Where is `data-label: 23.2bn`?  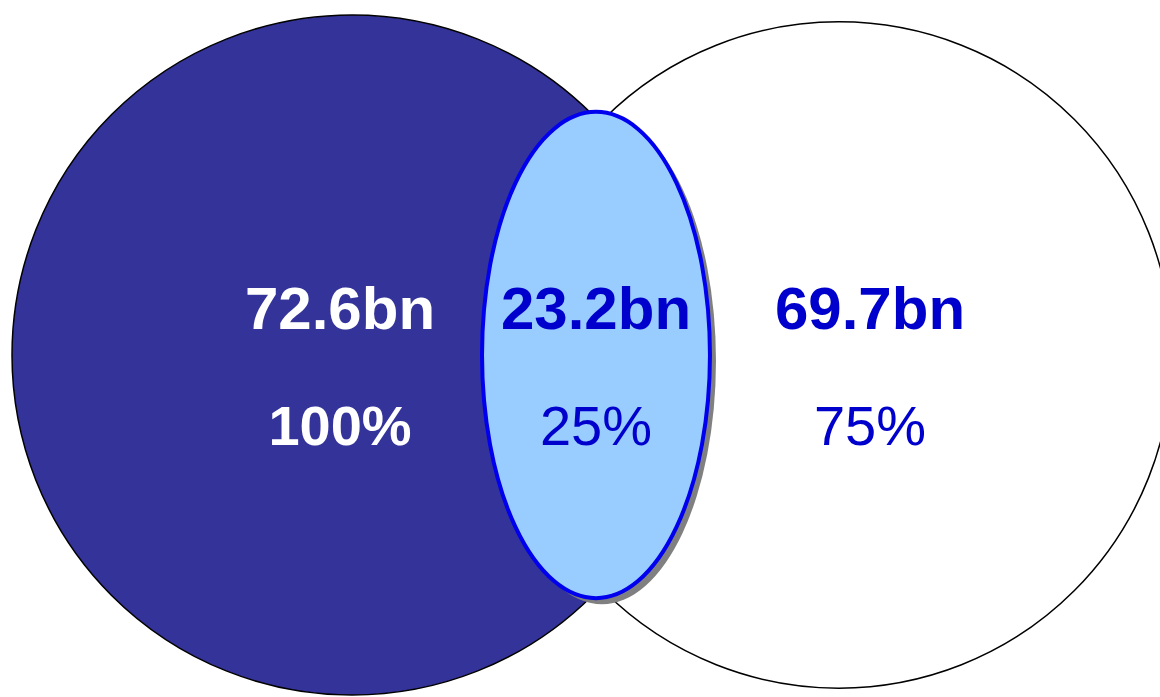 data-label: 23.2bn is located at coordinates (596, 308).